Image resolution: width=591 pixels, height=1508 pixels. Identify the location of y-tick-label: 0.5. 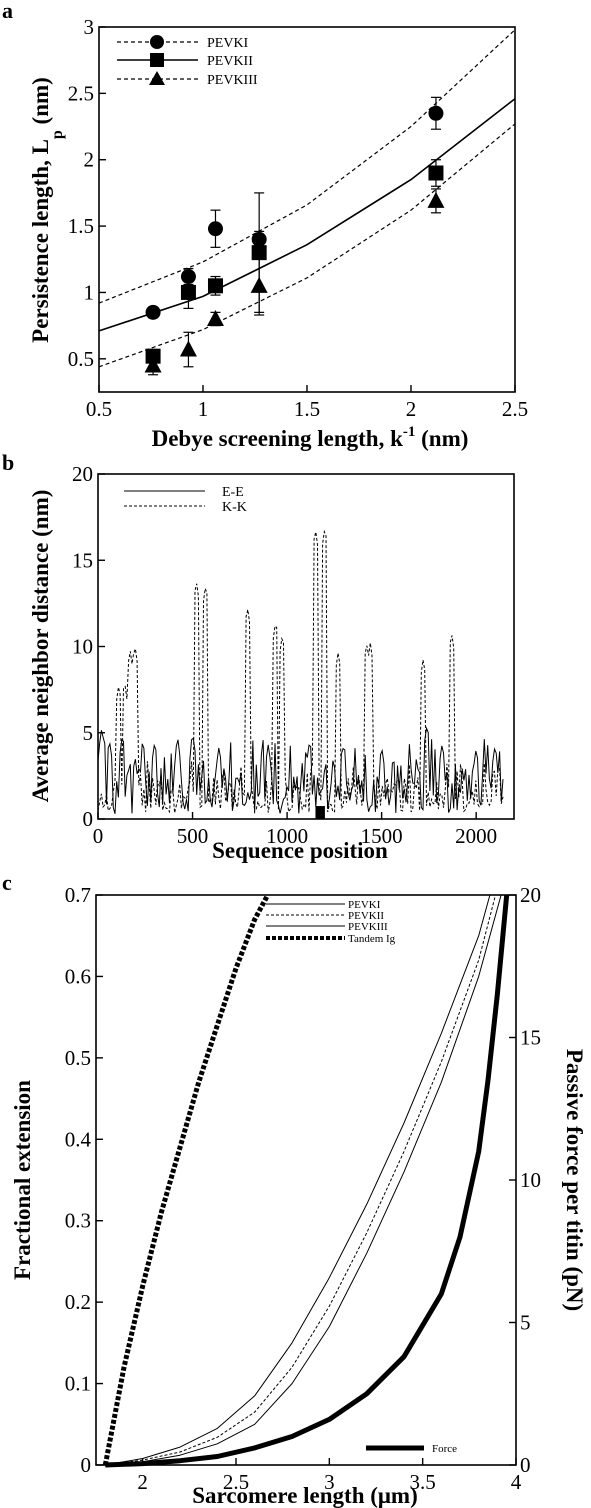
(81, 359).